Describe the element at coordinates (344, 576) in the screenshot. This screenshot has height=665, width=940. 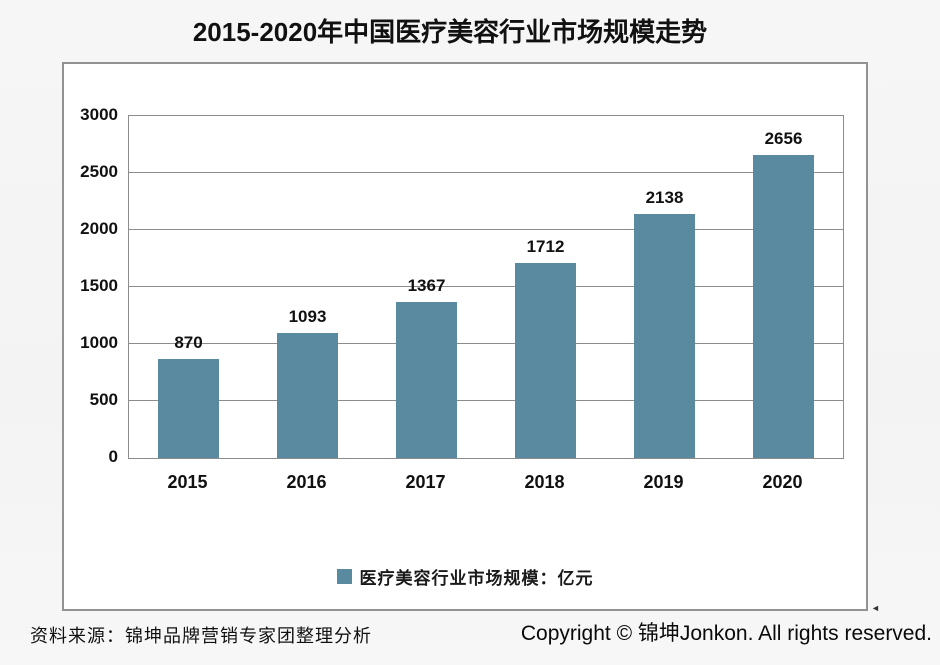
I see `legend-swatch` at that location.